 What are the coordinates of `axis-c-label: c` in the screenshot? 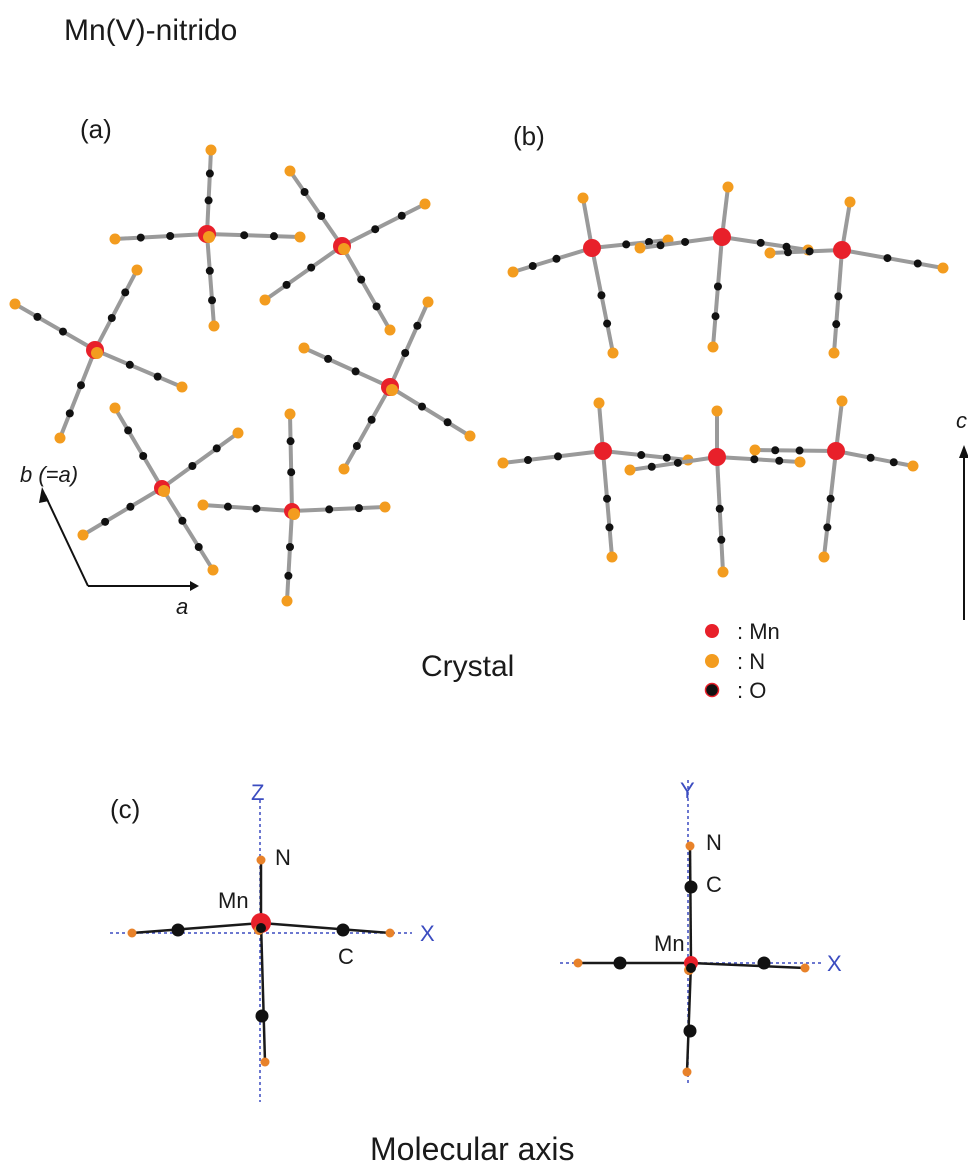 It's located at (961, 420).